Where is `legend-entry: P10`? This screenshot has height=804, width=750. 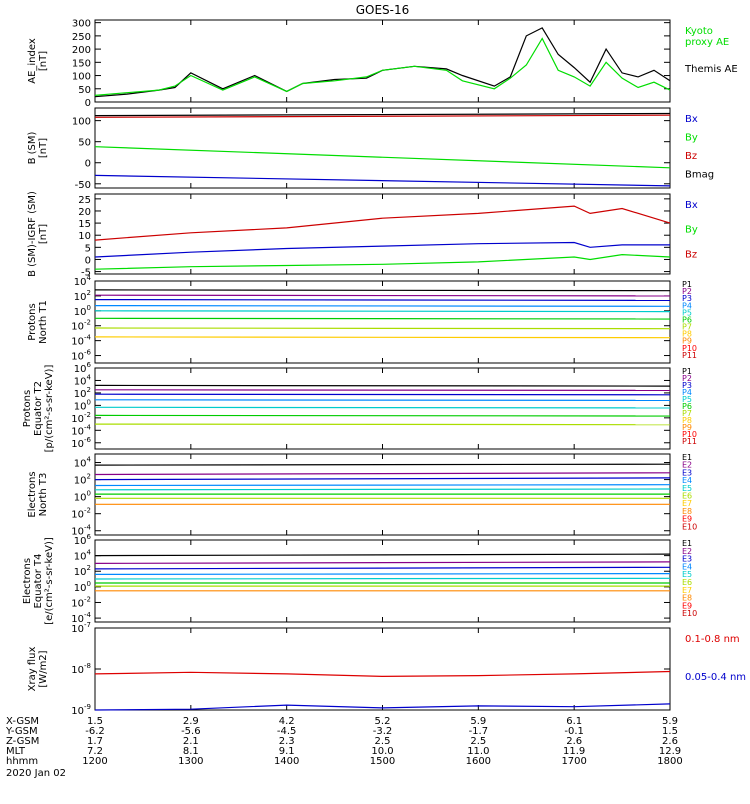 legend-entry: P10 is located at coordinates (689, 348).